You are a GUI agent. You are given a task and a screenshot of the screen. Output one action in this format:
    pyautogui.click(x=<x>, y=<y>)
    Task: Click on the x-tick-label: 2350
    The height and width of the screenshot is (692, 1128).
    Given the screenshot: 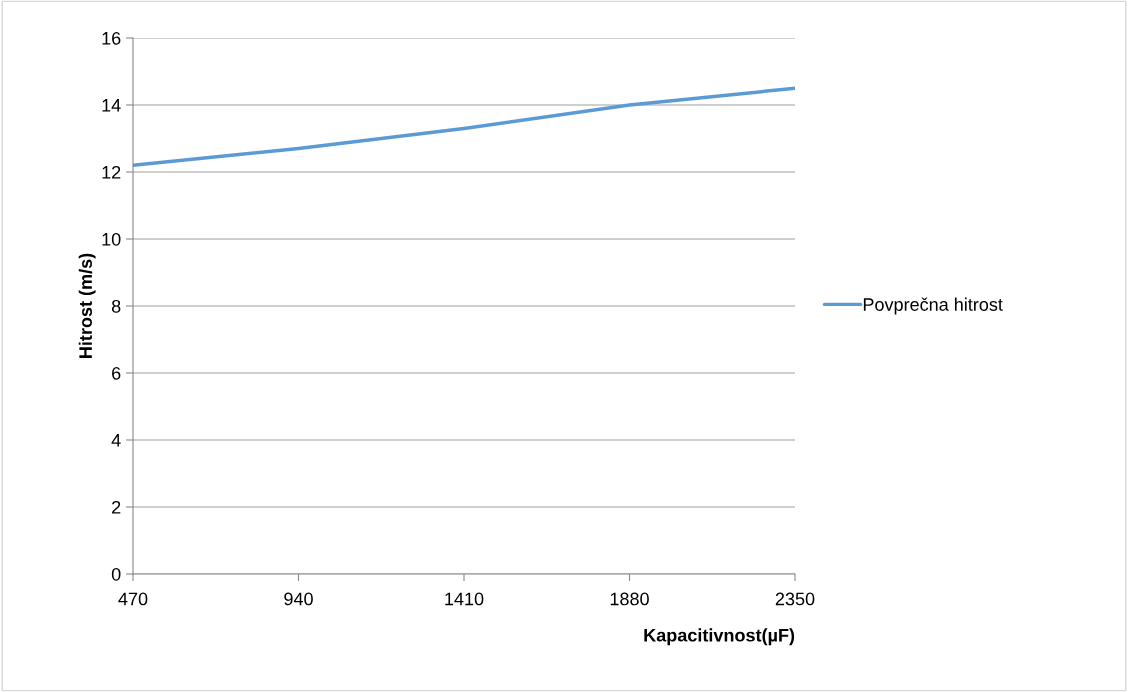 What is the action you would take?
    pyautogui.click(x=795, y=599)
    